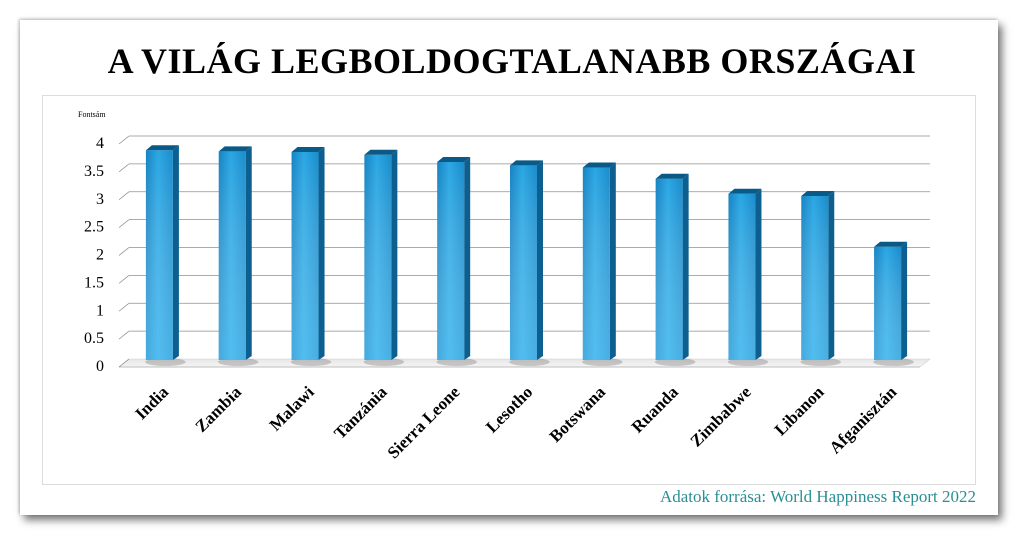 Image resolution: width=1024 pixels, height=541 pixels. I want to click on x-tick-label: Malawi, so click(292, 408).